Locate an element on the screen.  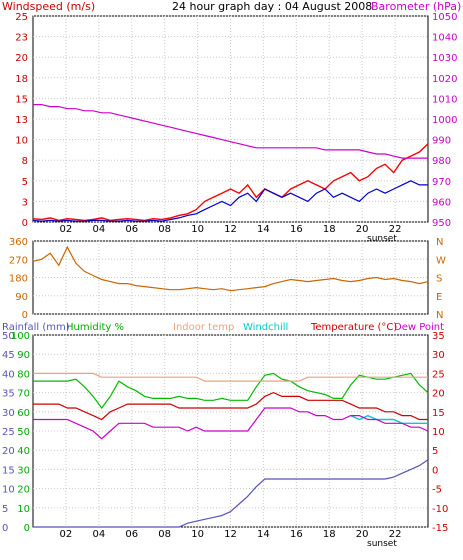
legend-windchill: Windchill is located at coordinates (265, 327).